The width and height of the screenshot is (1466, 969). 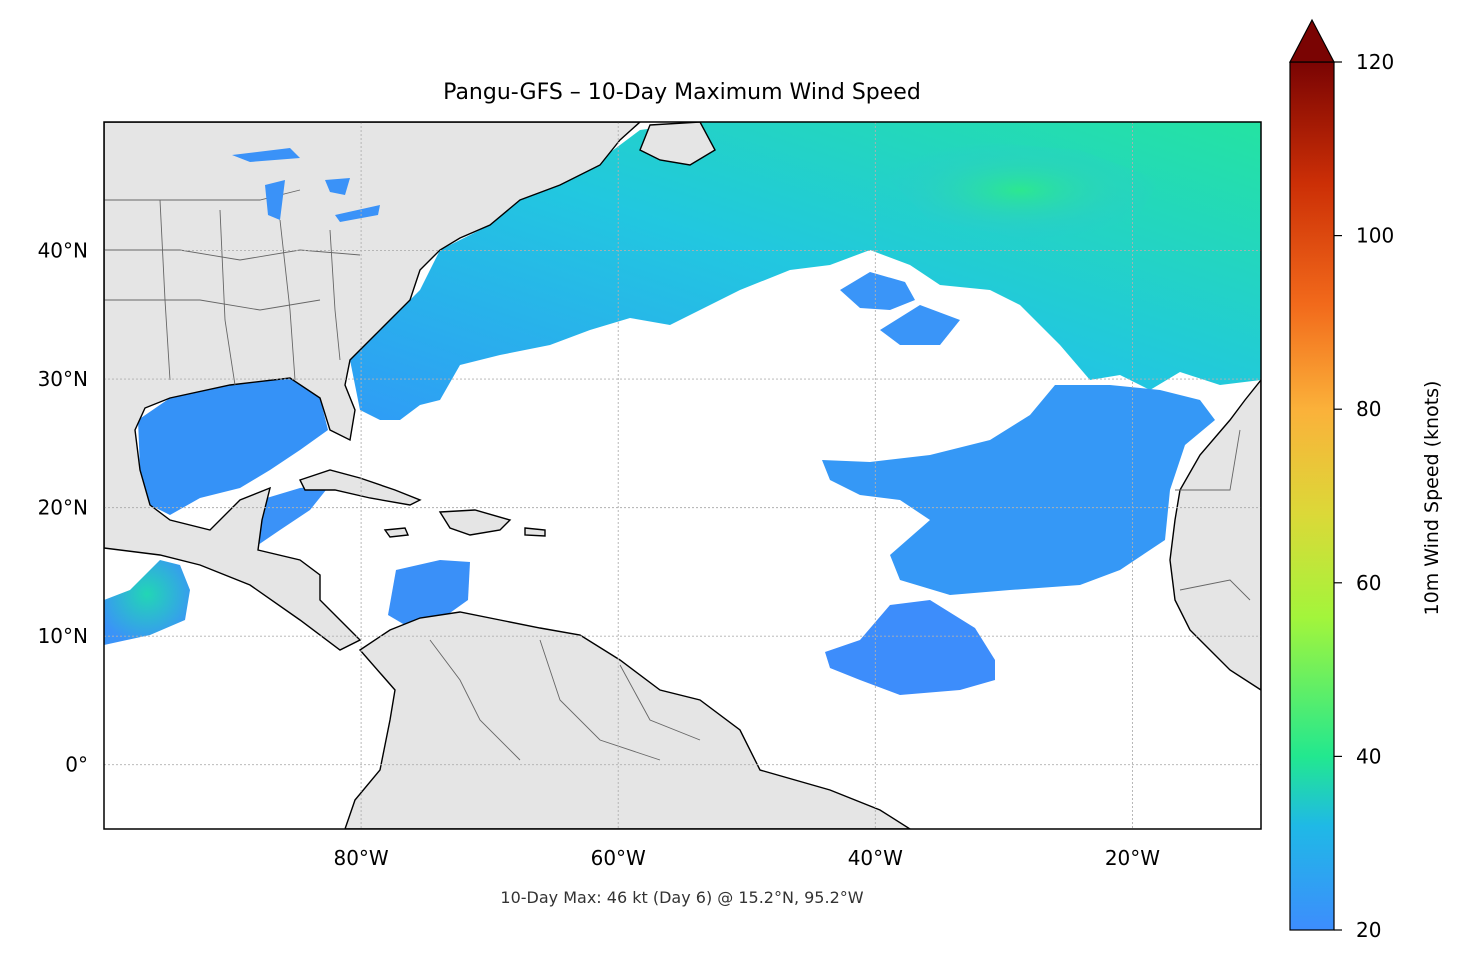 I want to click on wind-patch-itcz, so click(x=910, y=647).